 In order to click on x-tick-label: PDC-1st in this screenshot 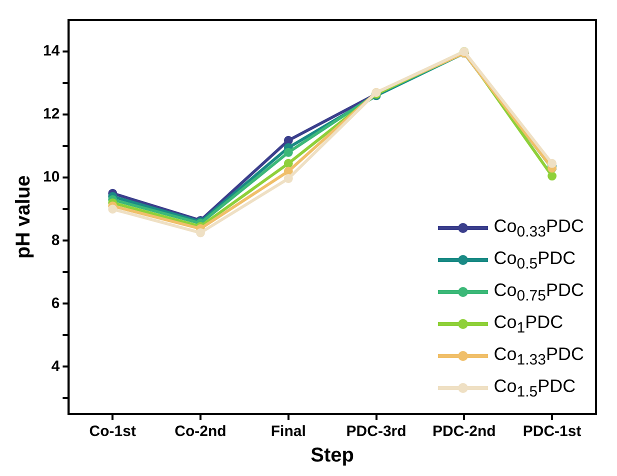, I will do `click(552, 431)`.